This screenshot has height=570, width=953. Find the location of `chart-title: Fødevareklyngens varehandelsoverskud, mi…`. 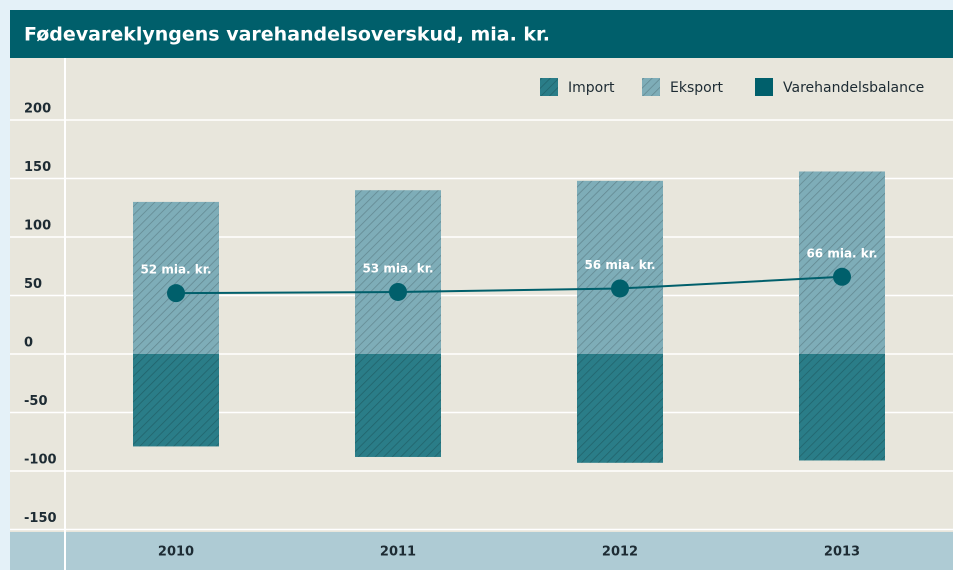

chart-title: Fødevareklyngens varehandelsoverskud, mi… is located at coordinates (287, 35).